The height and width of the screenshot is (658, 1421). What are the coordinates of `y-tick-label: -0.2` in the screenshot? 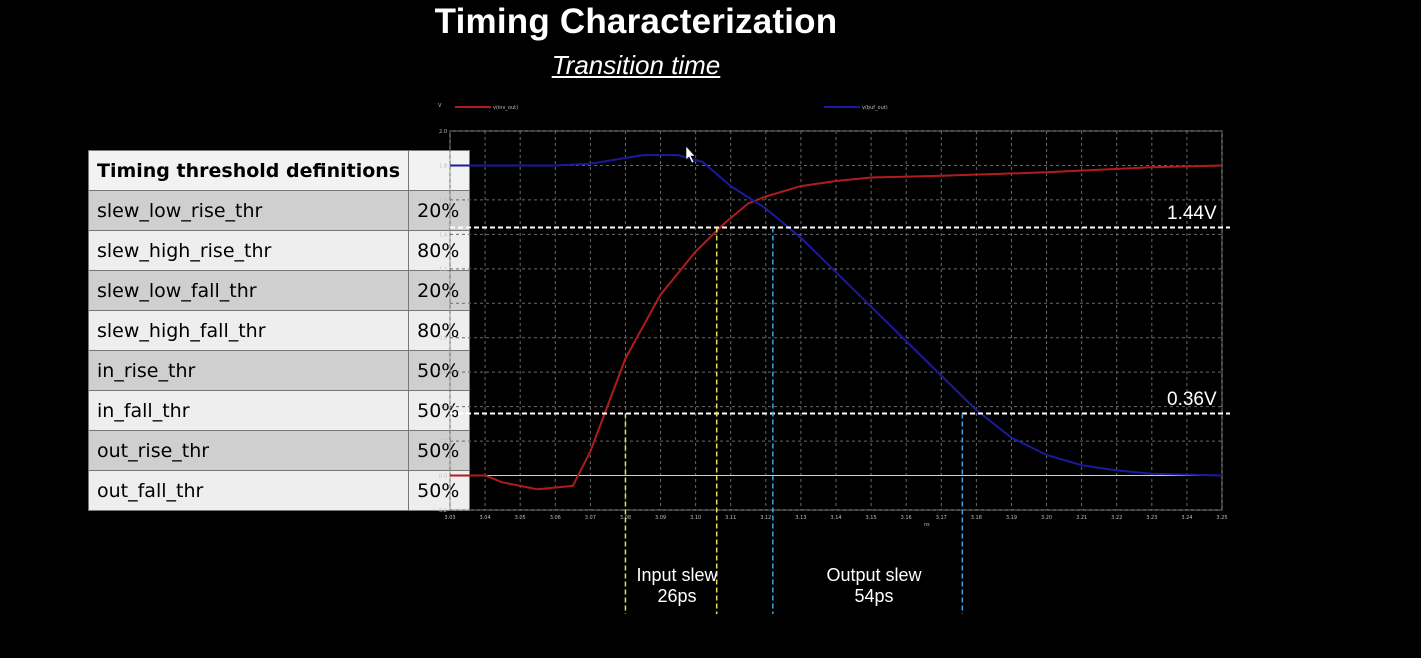 It's located at (442, 511).